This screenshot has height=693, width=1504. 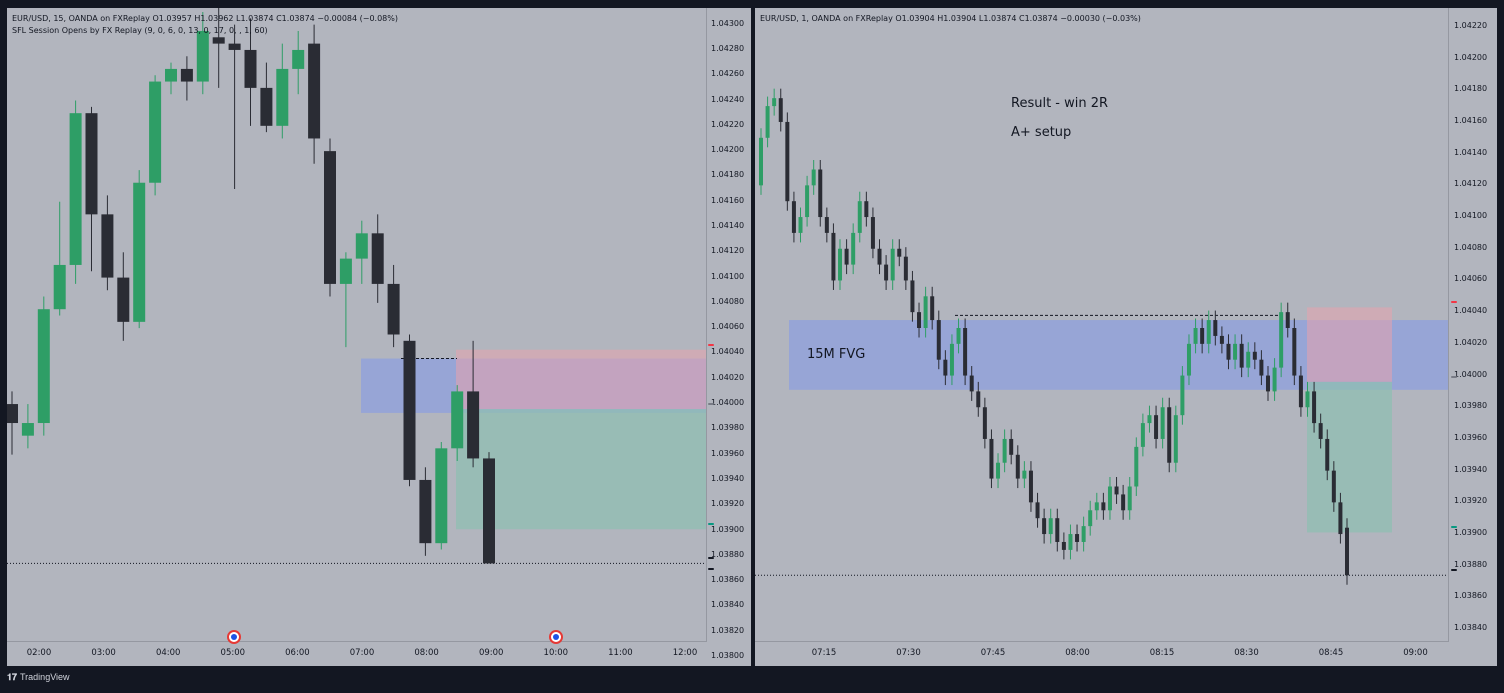 I want to click on tradingview-logo-icon: 𝟏𝟕, so click(x=12, y=677).